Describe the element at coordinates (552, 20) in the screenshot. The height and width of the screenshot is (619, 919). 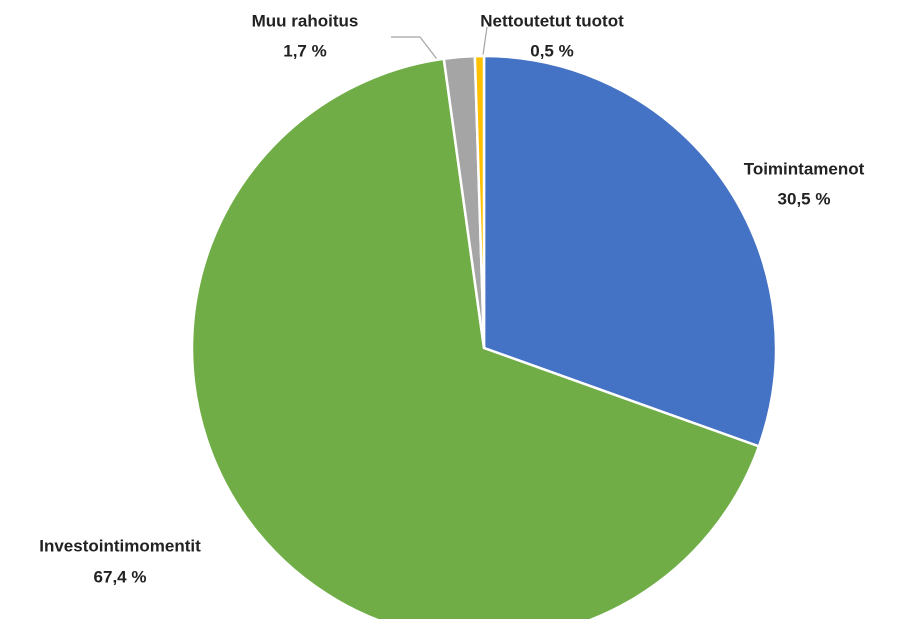
I see `slice-label: Nettoutetut tuotot` at that location.